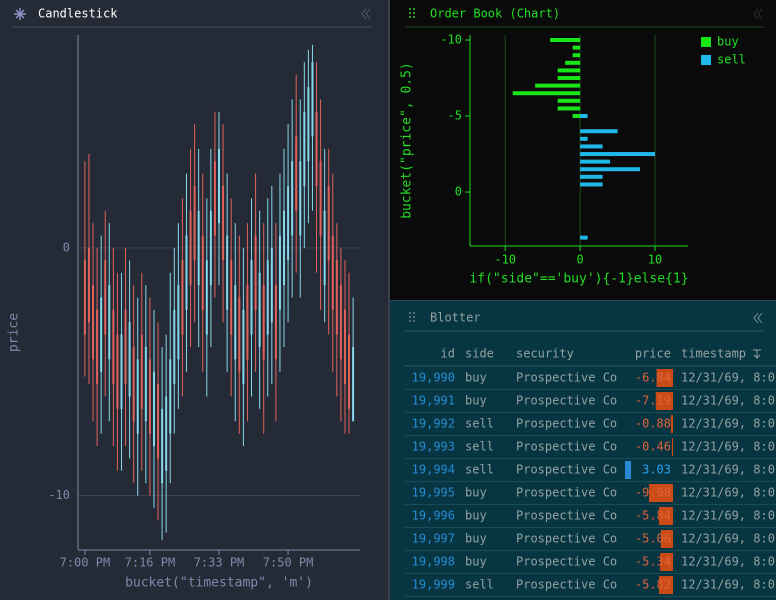  Describe the element at coordinates (653, 493) in the screenshot. I see `cell: -9.98` at that location.